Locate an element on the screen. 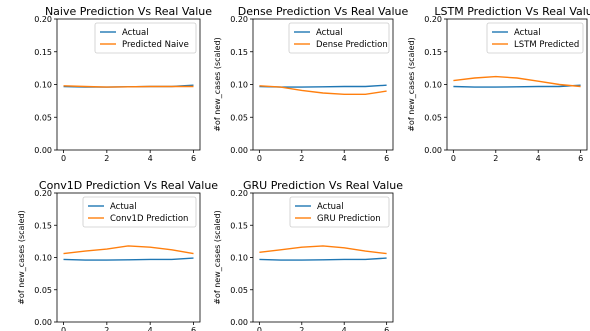  legend-entry: GRU Prediction is located at coordinates (349, 219).